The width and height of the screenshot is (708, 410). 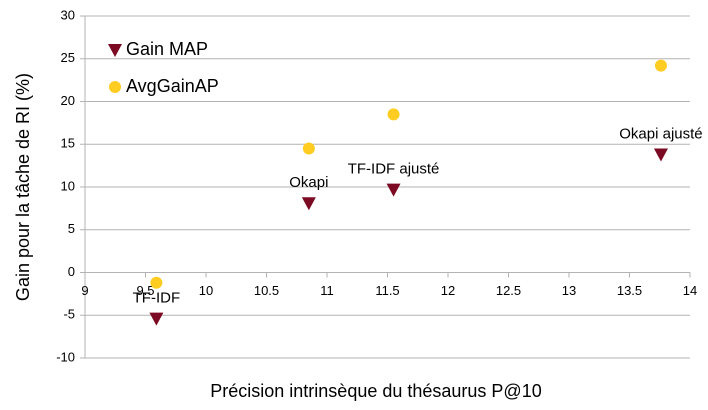 I want to click on y-axis-title: Gain pour la tâche de RI (%), so click(x=23, y=187).